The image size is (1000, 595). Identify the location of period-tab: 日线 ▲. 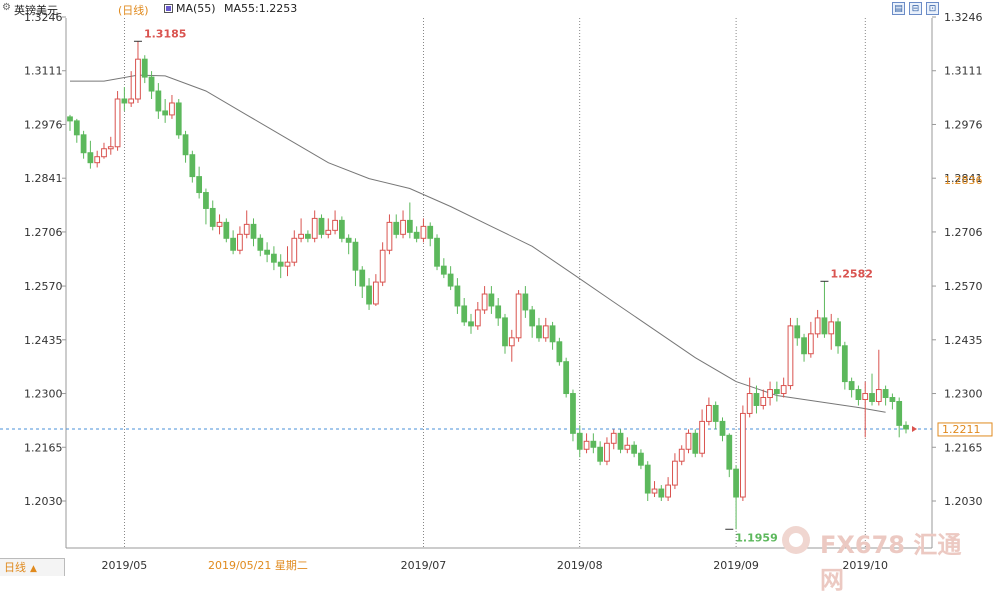
(32, 567).